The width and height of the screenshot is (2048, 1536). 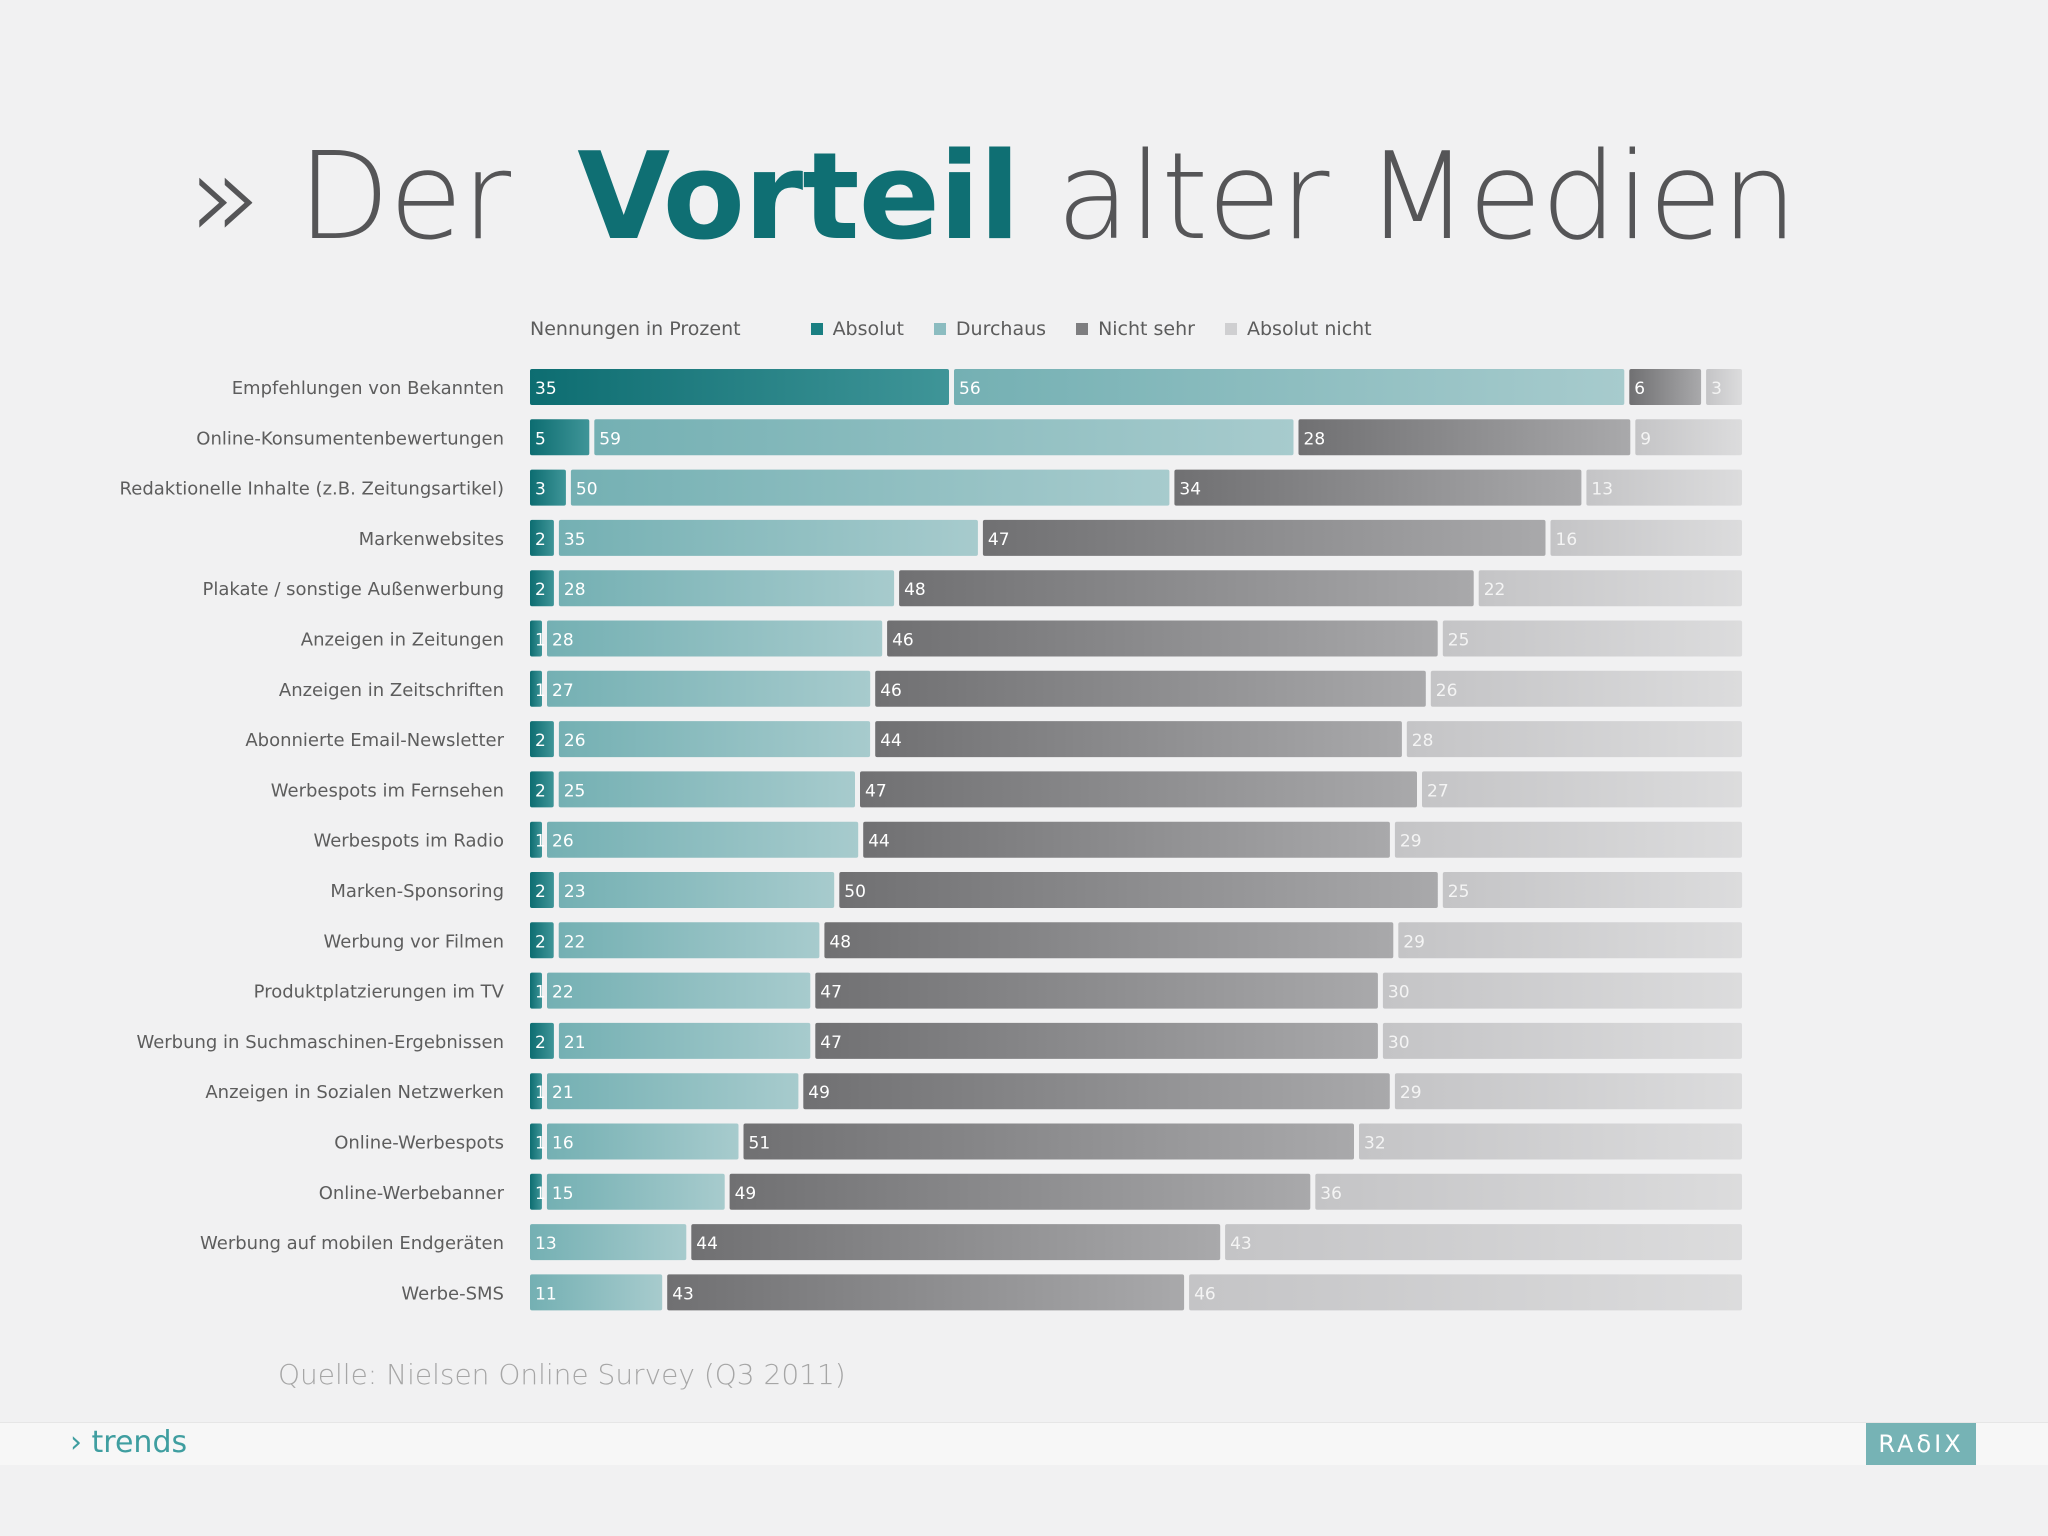 I want to click on legend-item-absolut: Absolut, so click(x=857, y=329).